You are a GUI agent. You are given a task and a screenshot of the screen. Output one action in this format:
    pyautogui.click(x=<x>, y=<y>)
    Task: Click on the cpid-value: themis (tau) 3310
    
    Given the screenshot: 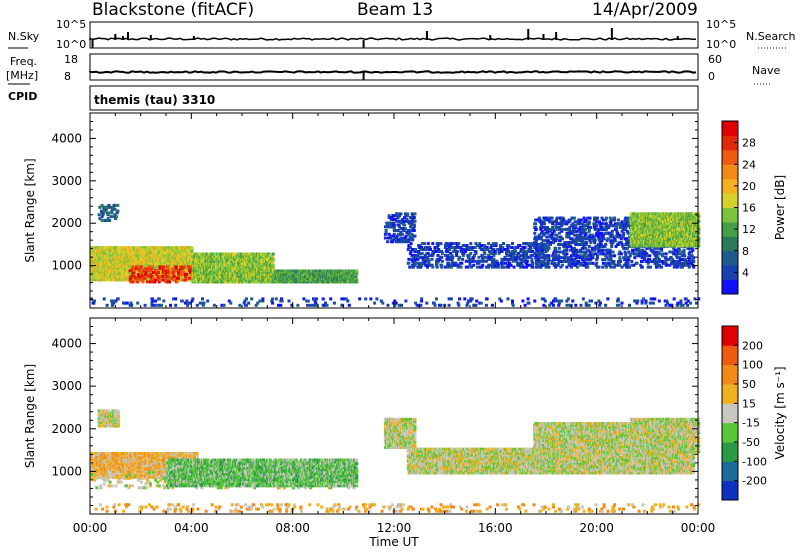 What is the action you would take?
    pyautogui.click(x=154, y=100)
    